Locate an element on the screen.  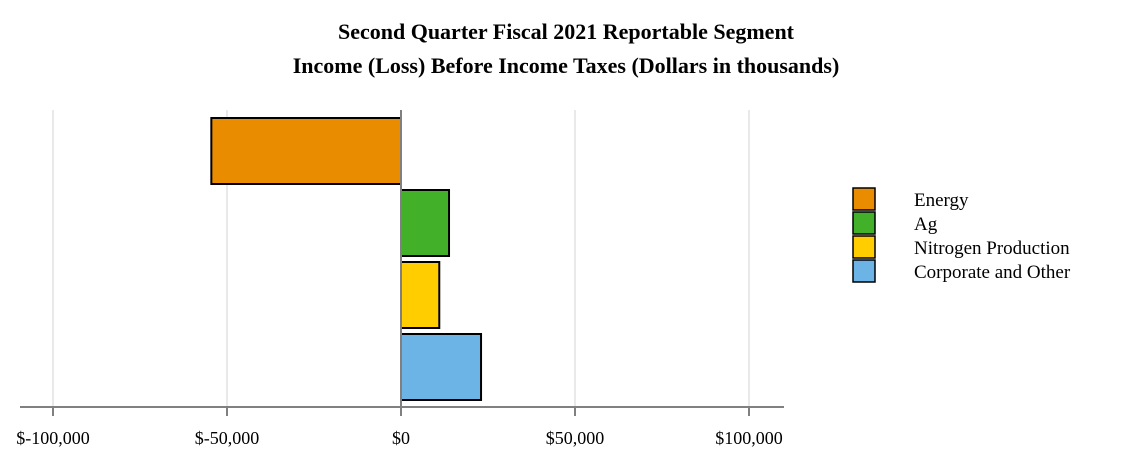
bar-nitrogen-production is located at coordinates (420, 295).